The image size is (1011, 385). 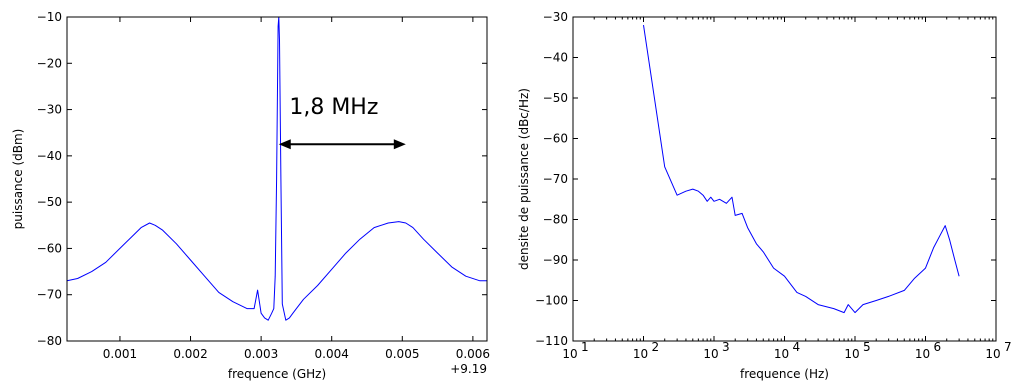 I want to click on y-tick-label: −100, so click(x=551, y=301).